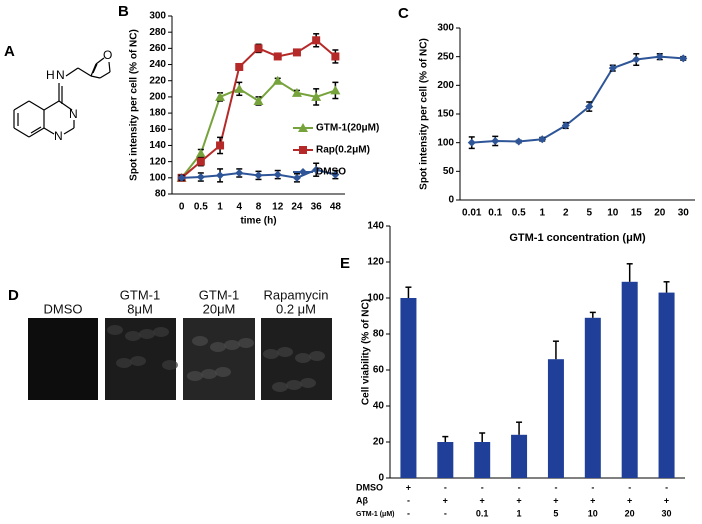  What do you see at coordinates (369, 487) in the screenshot?
I see `row-label: DMSO` at bounding box center [369, 487].